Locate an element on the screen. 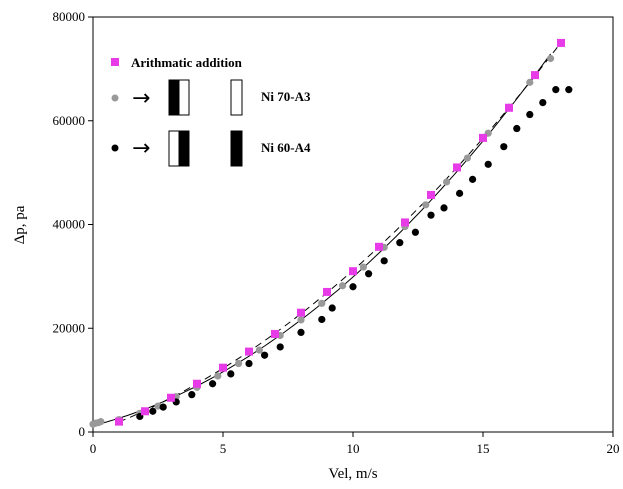 The width and height of the screenshot is (623, 489). y-tick-label: 40000 is located at coordinates (69, 224).